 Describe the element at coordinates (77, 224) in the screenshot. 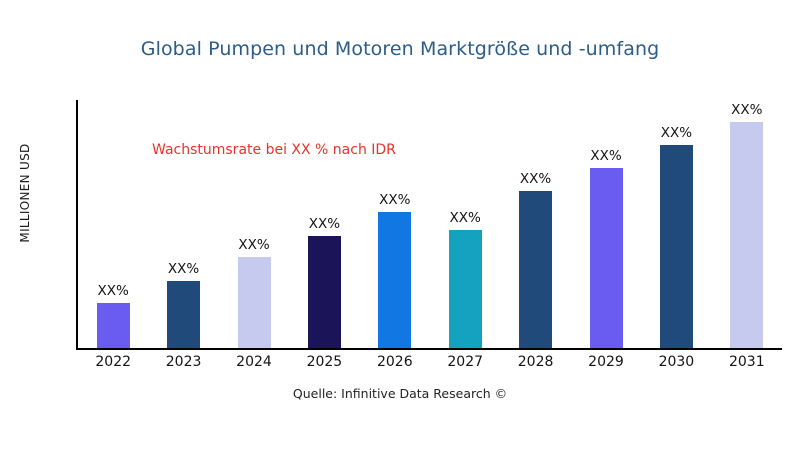

I see `y-axis-line` at that location.